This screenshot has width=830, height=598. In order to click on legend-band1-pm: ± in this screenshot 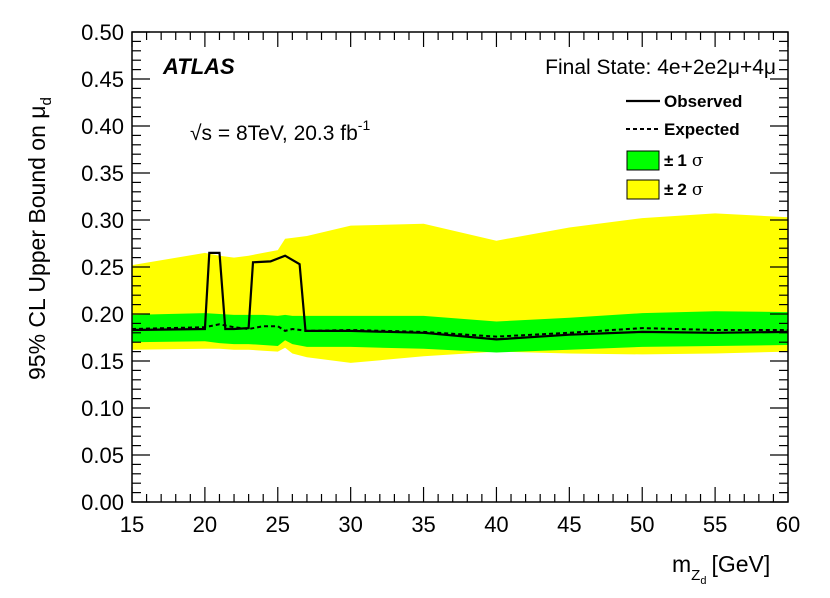, I will do `click(668, 160)`.